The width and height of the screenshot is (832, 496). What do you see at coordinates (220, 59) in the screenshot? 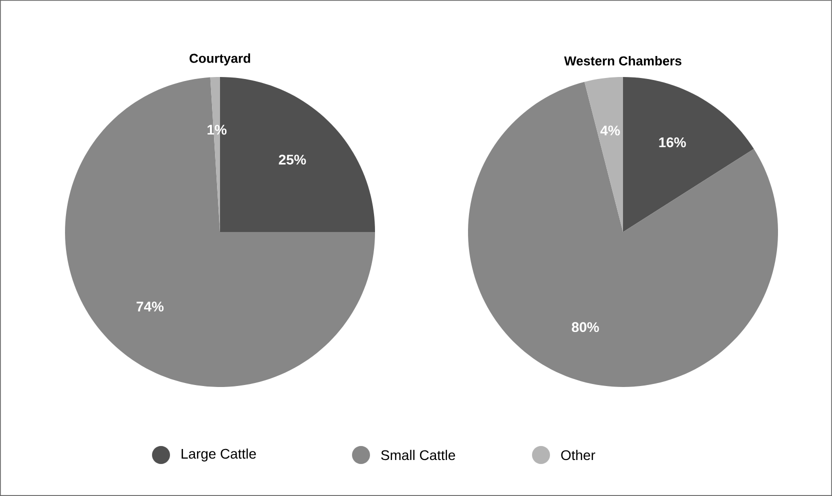
I see `chart-title: Courtyard` at bounding box center [220, 59].